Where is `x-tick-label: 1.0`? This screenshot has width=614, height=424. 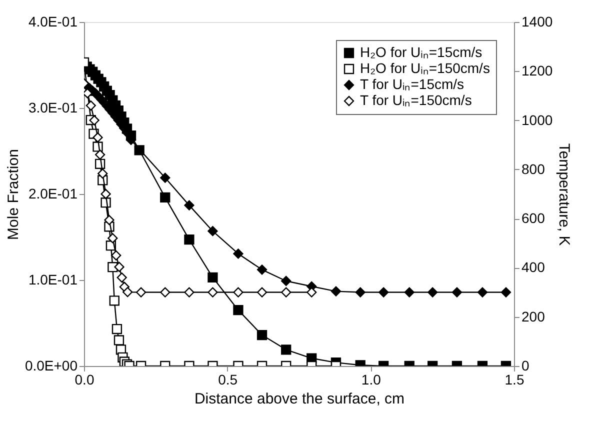
x-tick-label: 1.0 is located at coordinates (371, 380).